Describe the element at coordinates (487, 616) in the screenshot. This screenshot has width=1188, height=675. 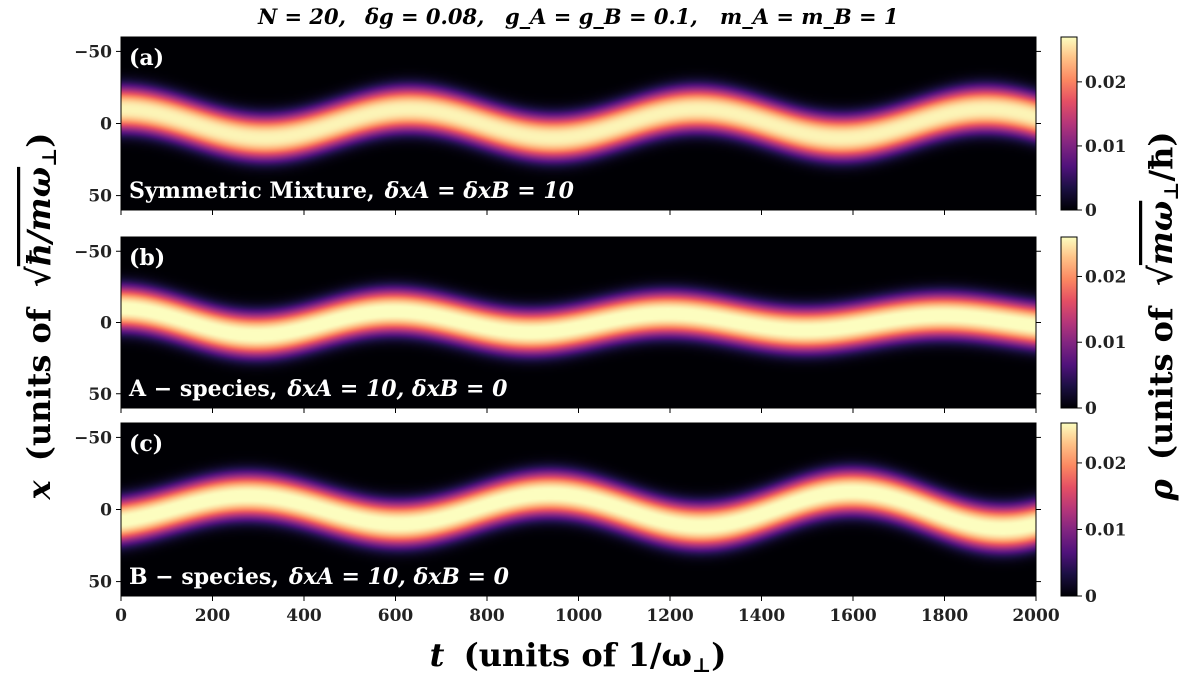
I see `x-tick-label: 800` at that location.